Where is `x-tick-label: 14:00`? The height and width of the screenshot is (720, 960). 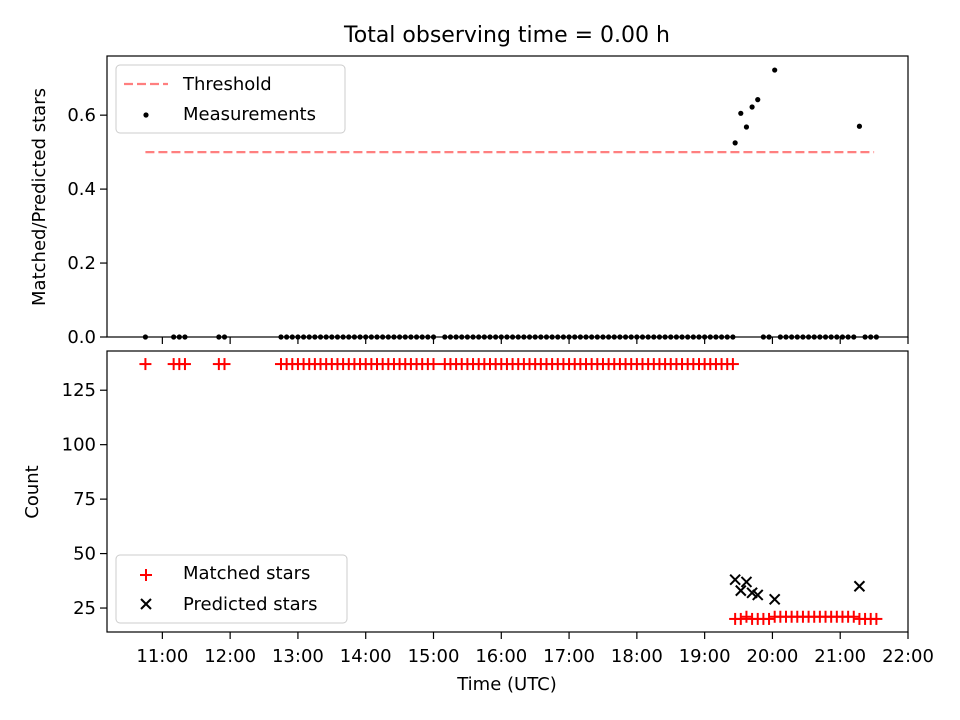
x-tick-label: 14:00 is located at coordinates (366, 656).